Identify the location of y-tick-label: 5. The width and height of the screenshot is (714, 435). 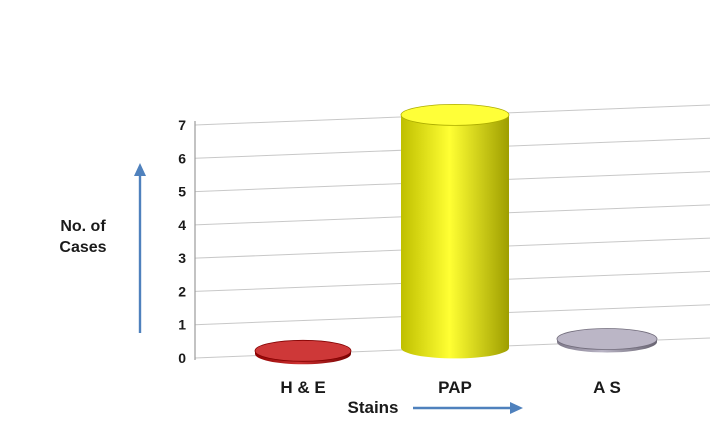
(182, 192).